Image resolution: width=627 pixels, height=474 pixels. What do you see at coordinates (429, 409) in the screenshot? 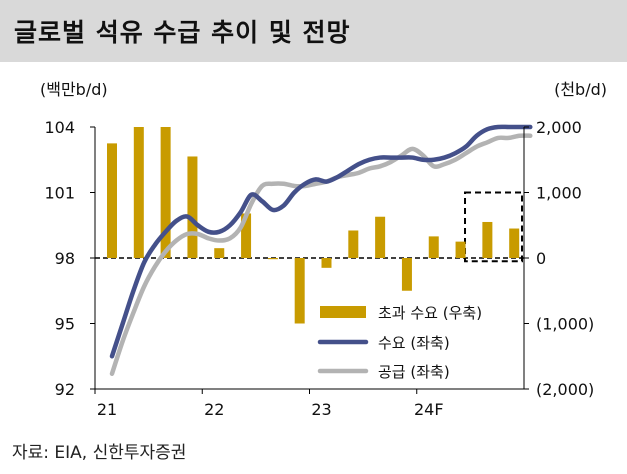
I see `x-tick-label-3: 24F` at bounding box center [429, 409].